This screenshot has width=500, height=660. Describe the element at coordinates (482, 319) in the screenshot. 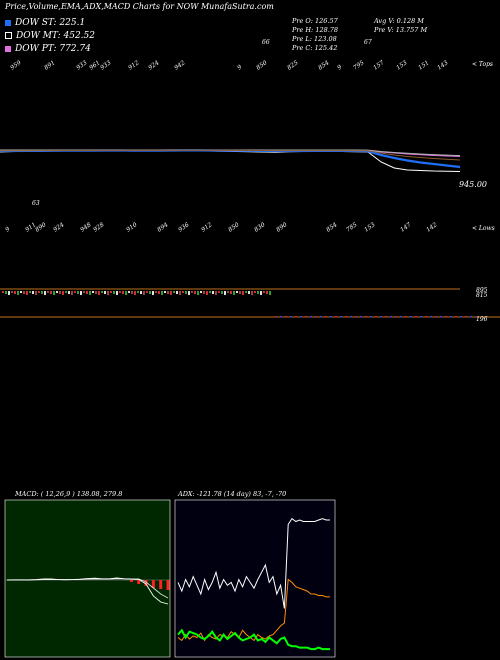

I see `volume-label: 196` at that location.